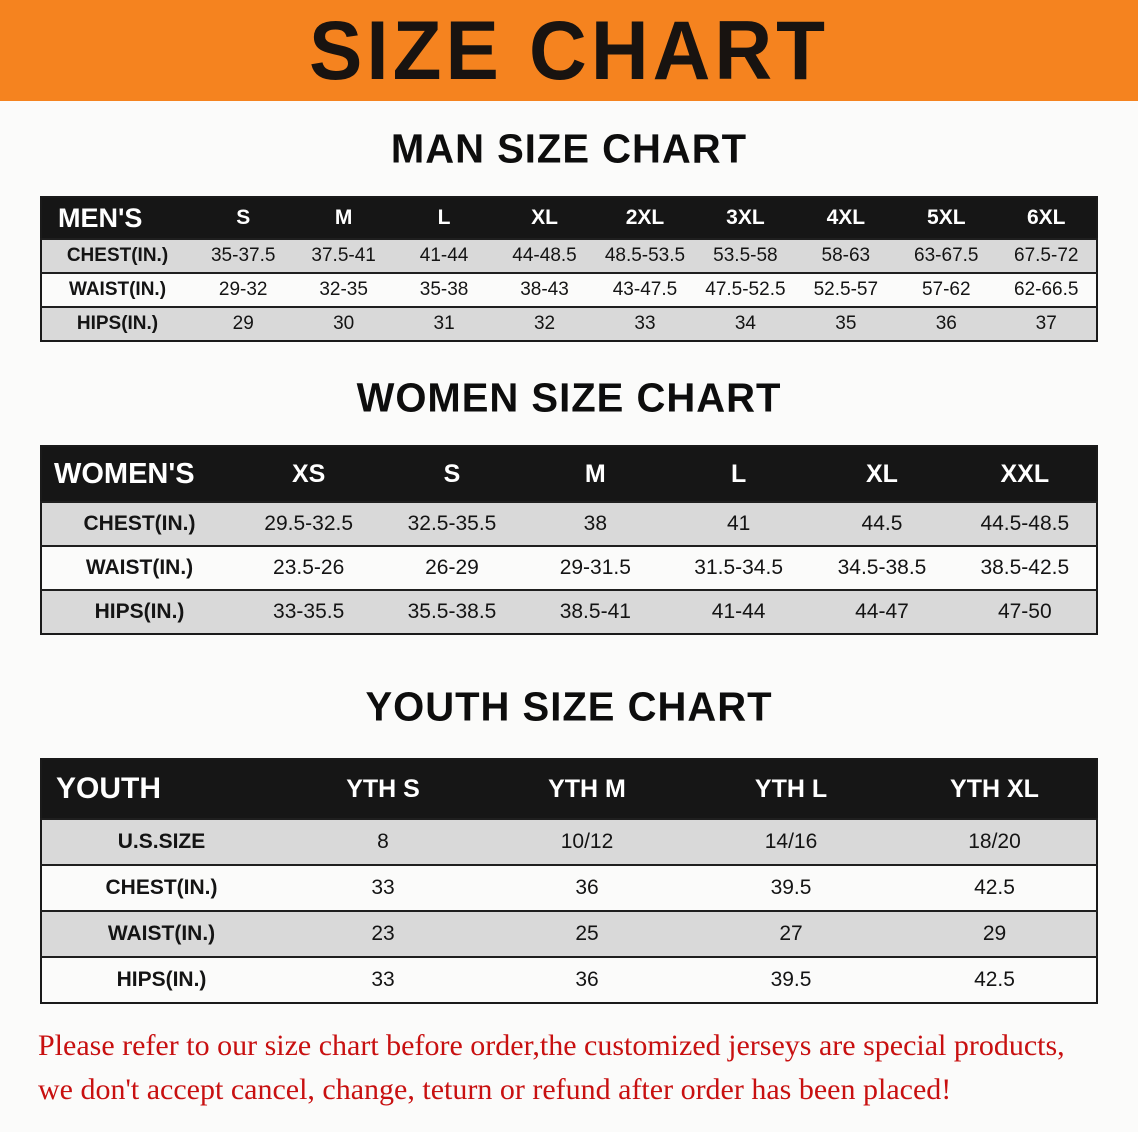 This screenshot has width=1138, height=1132. I want to click on size-value: 18/20, so click(994, 841).